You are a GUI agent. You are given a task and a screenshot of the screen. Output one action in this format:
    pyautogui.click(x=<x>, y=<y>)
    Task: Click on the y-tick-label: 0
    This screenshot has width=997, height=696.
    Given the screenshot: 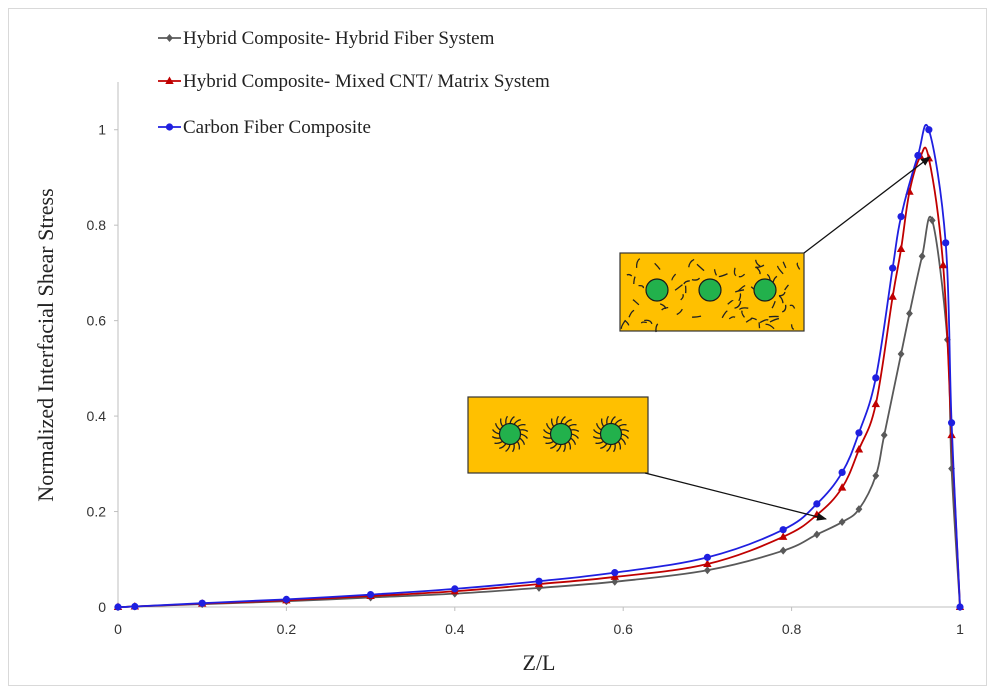 What is the action you would take?
    pyautogui.click(x=102, y=607)
    